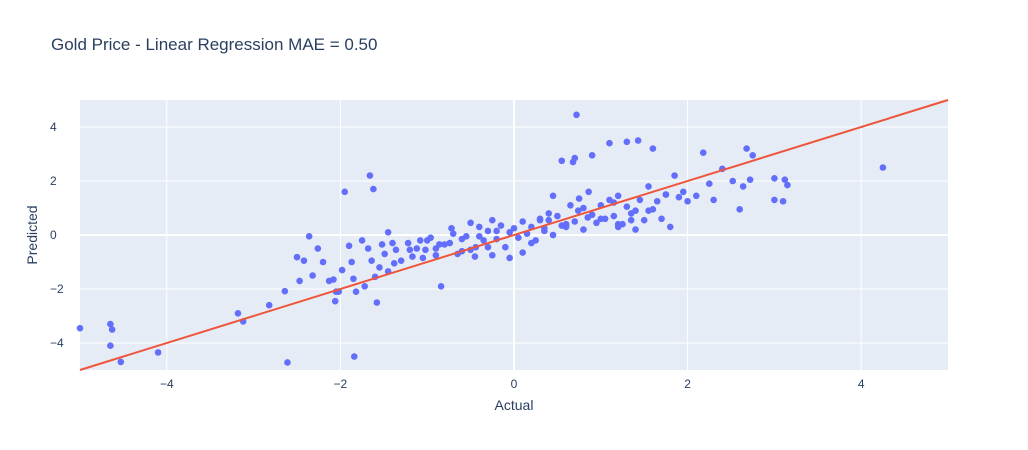 This screenshot has height=450, width=1028. What do you see at coordinates (53, 181) in the screenshot?
I see `y-tick-label: 2` at bounding box center [53, 181].